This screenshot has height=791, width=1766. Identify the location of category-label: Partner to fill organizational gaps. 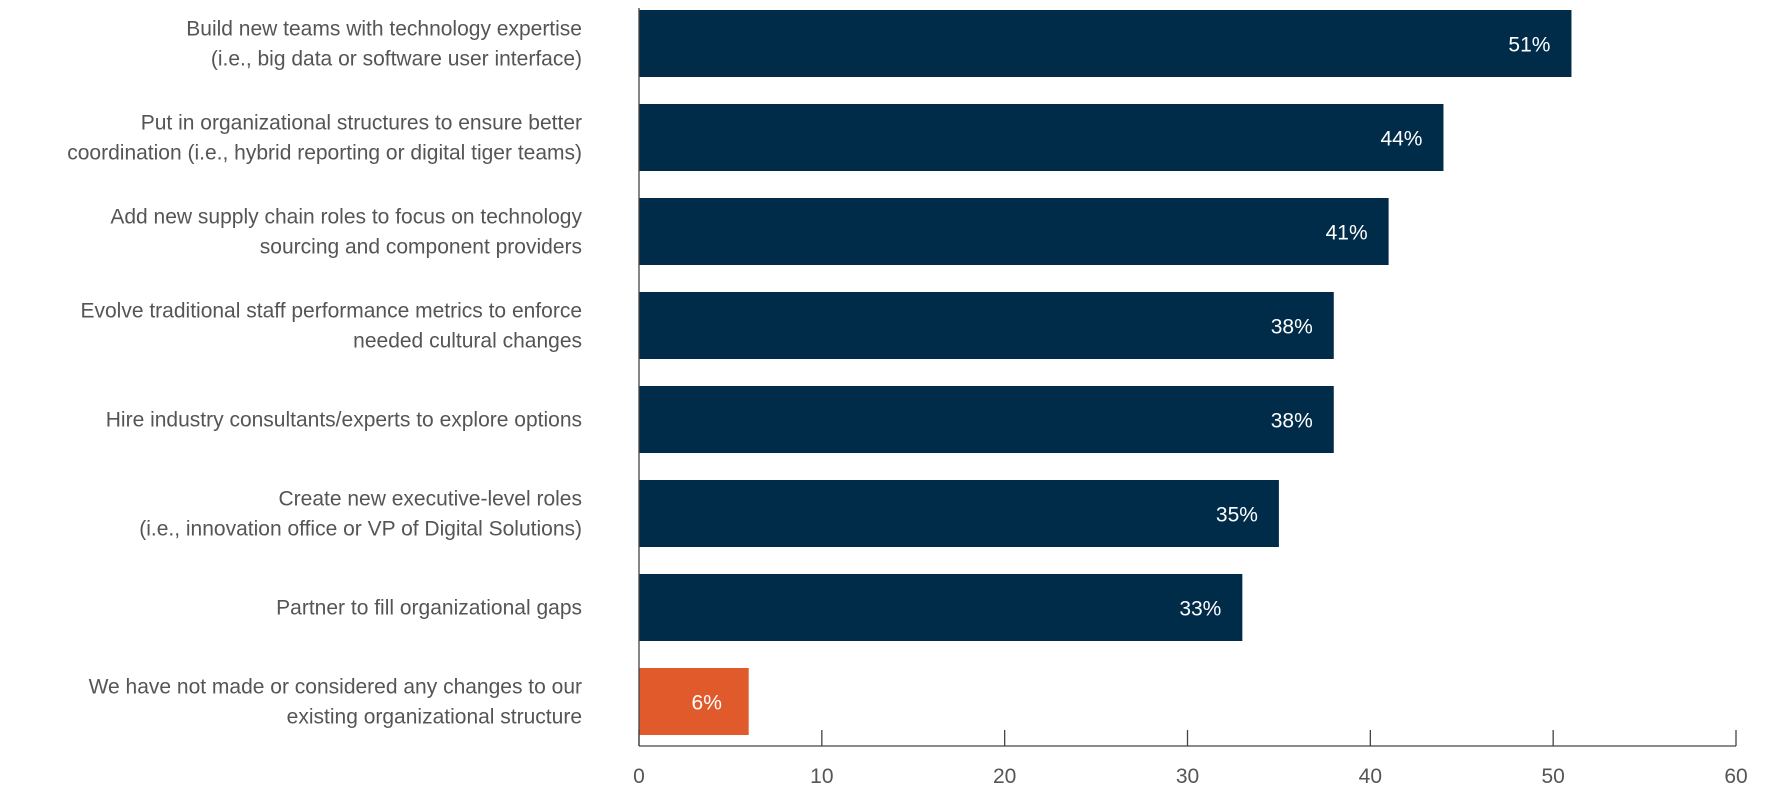
(429, 608).